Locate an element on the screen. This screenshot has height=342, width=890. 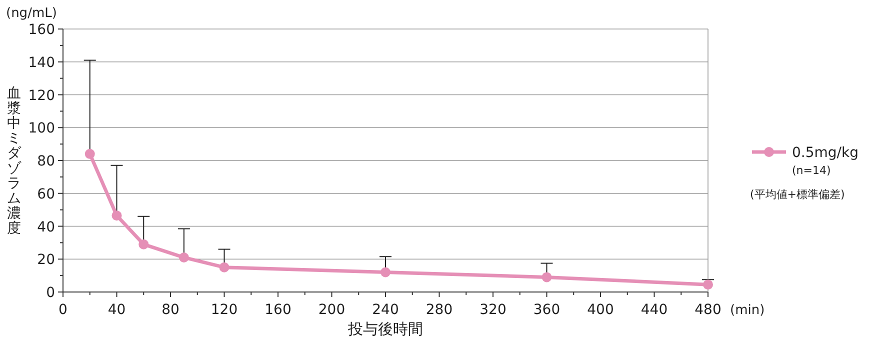
text: (ng/mL) is located at coordinates (31, 13).